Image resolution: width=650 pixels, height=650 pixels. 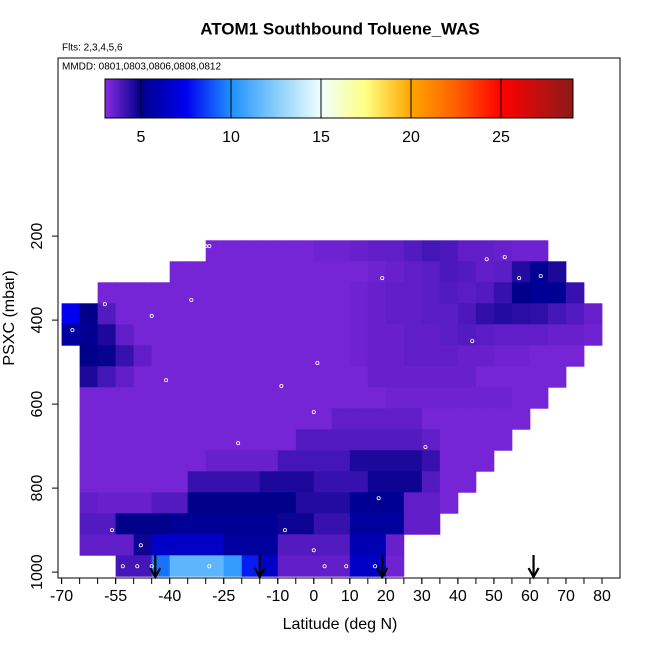 I want to click on x-tick-label: 60, so click(x=530, y=596).